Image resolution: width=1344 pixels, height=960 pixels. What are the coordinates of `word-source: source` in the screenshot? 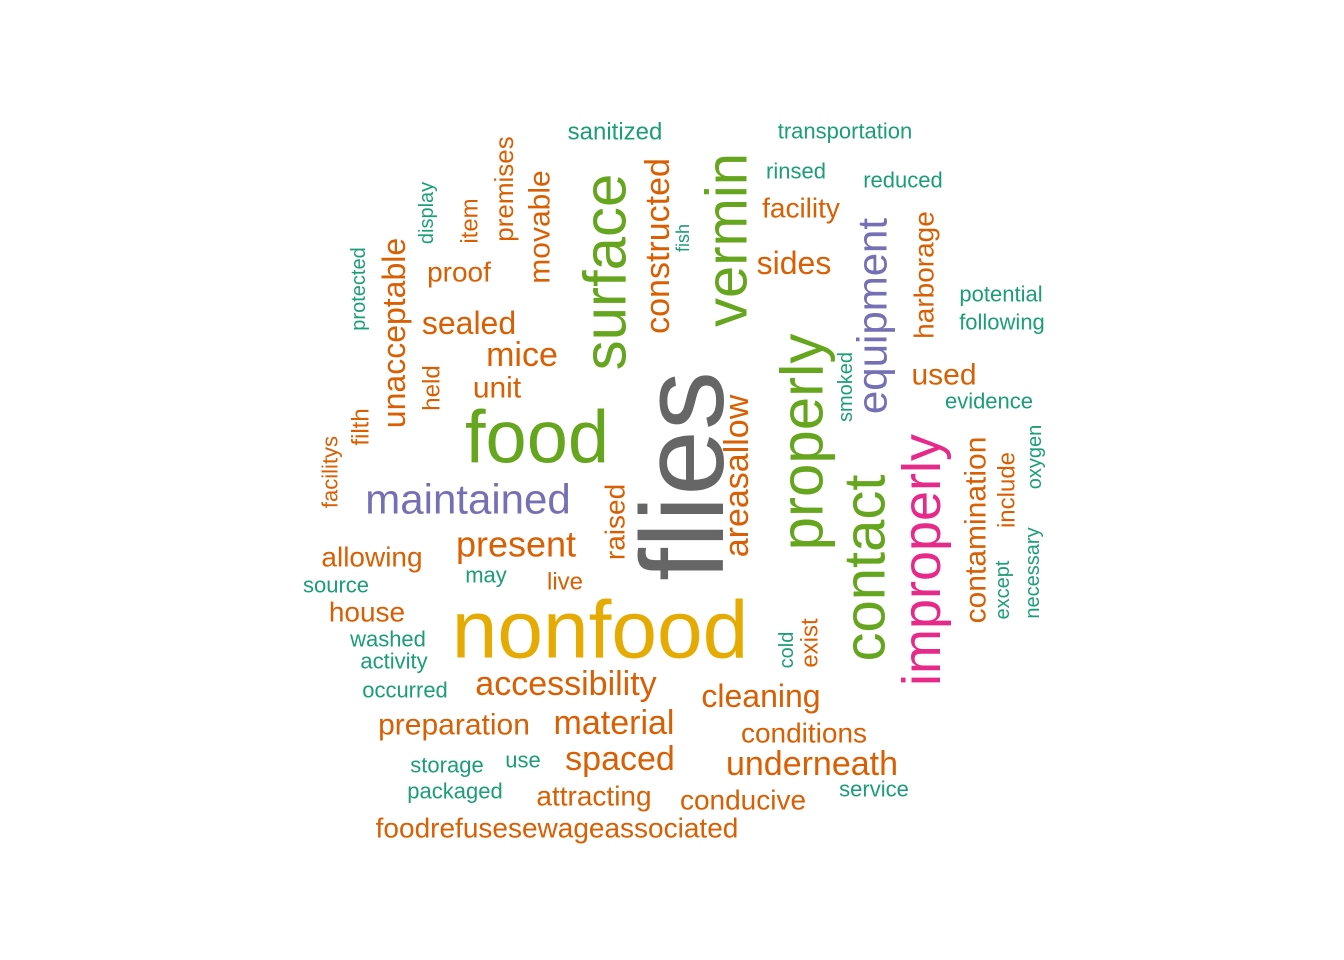 It's located at (336, 585).